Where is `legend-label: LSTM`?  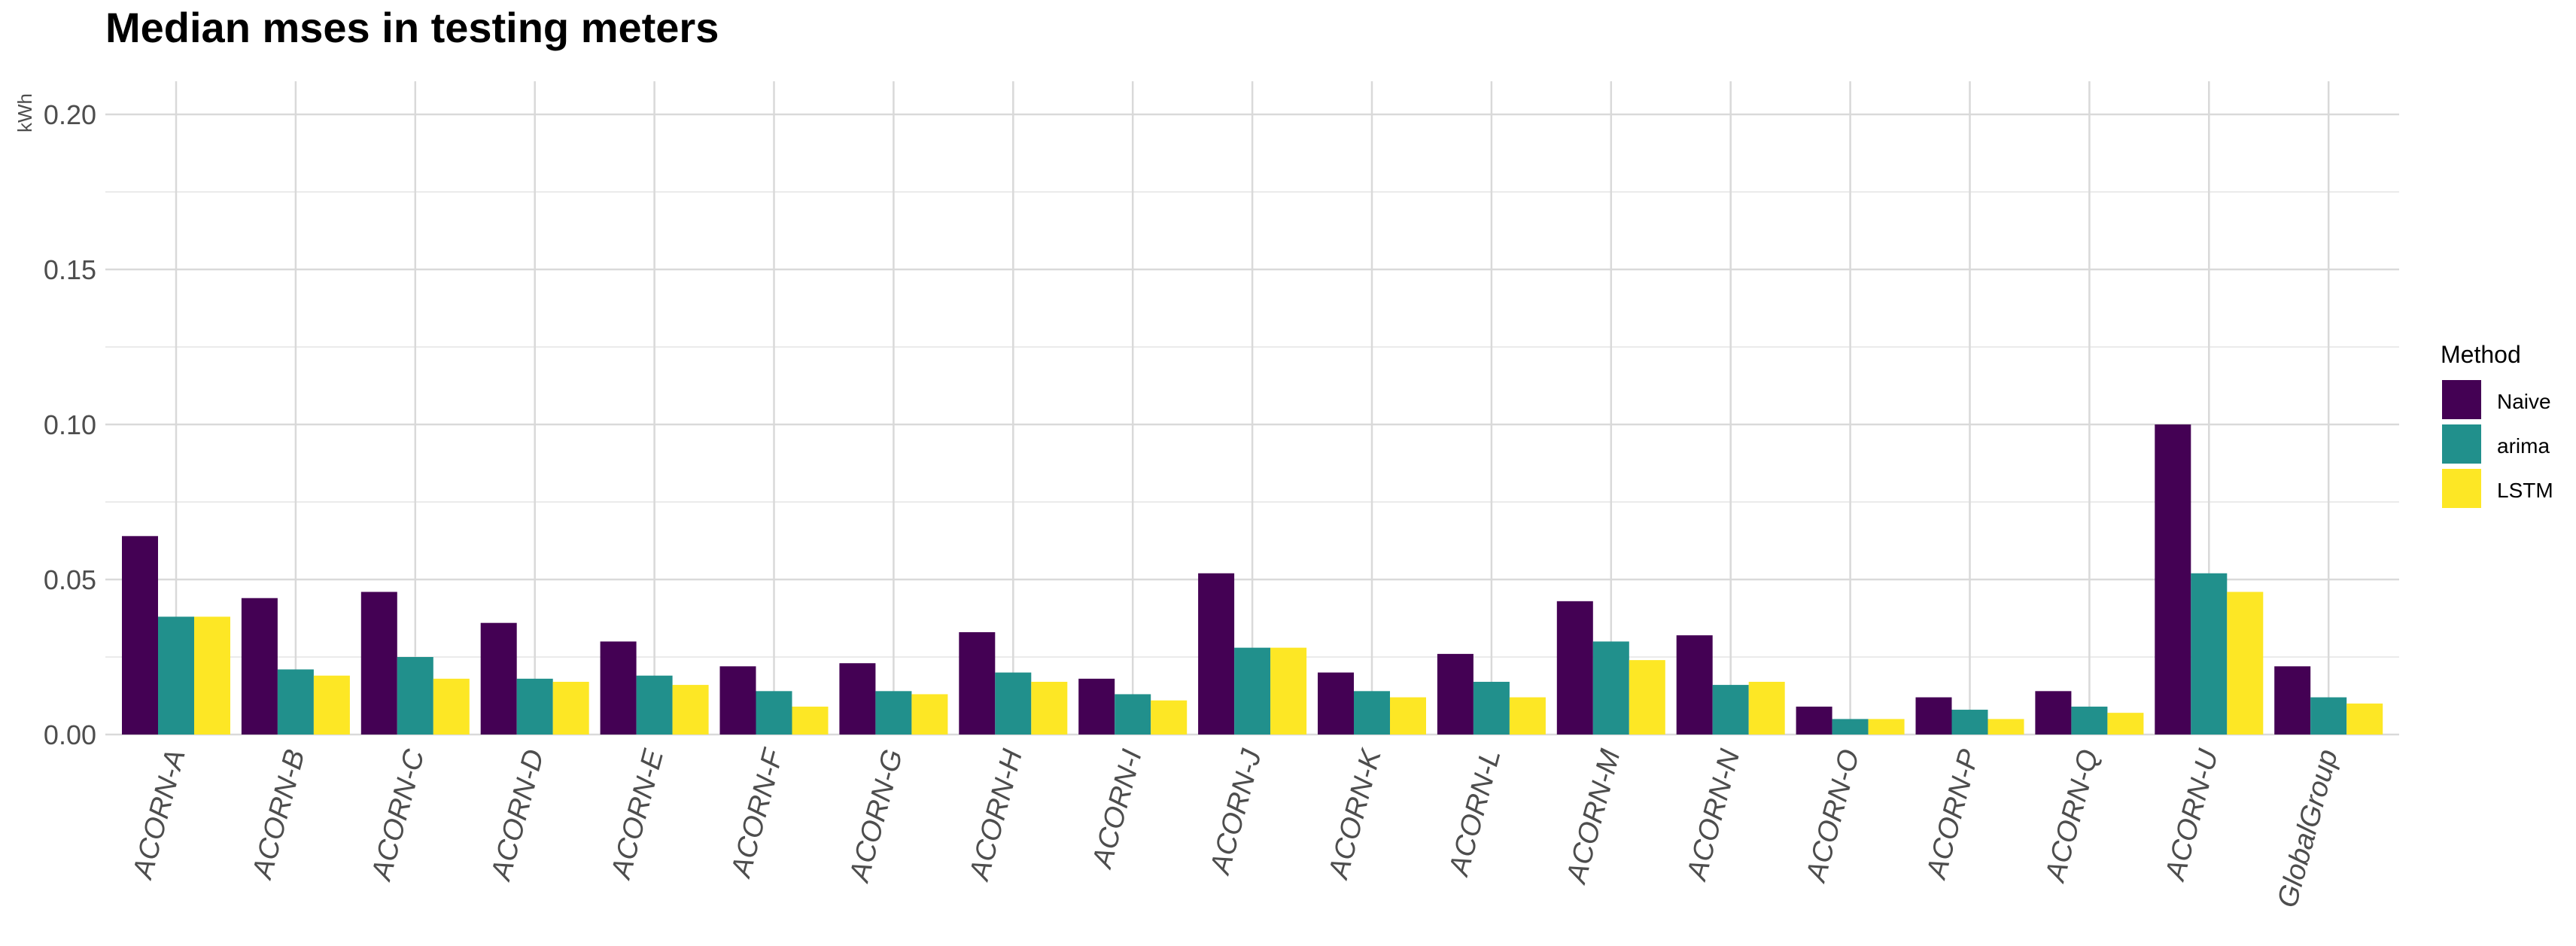 legend-label: LSTM is located at coordinates (2525, 490).